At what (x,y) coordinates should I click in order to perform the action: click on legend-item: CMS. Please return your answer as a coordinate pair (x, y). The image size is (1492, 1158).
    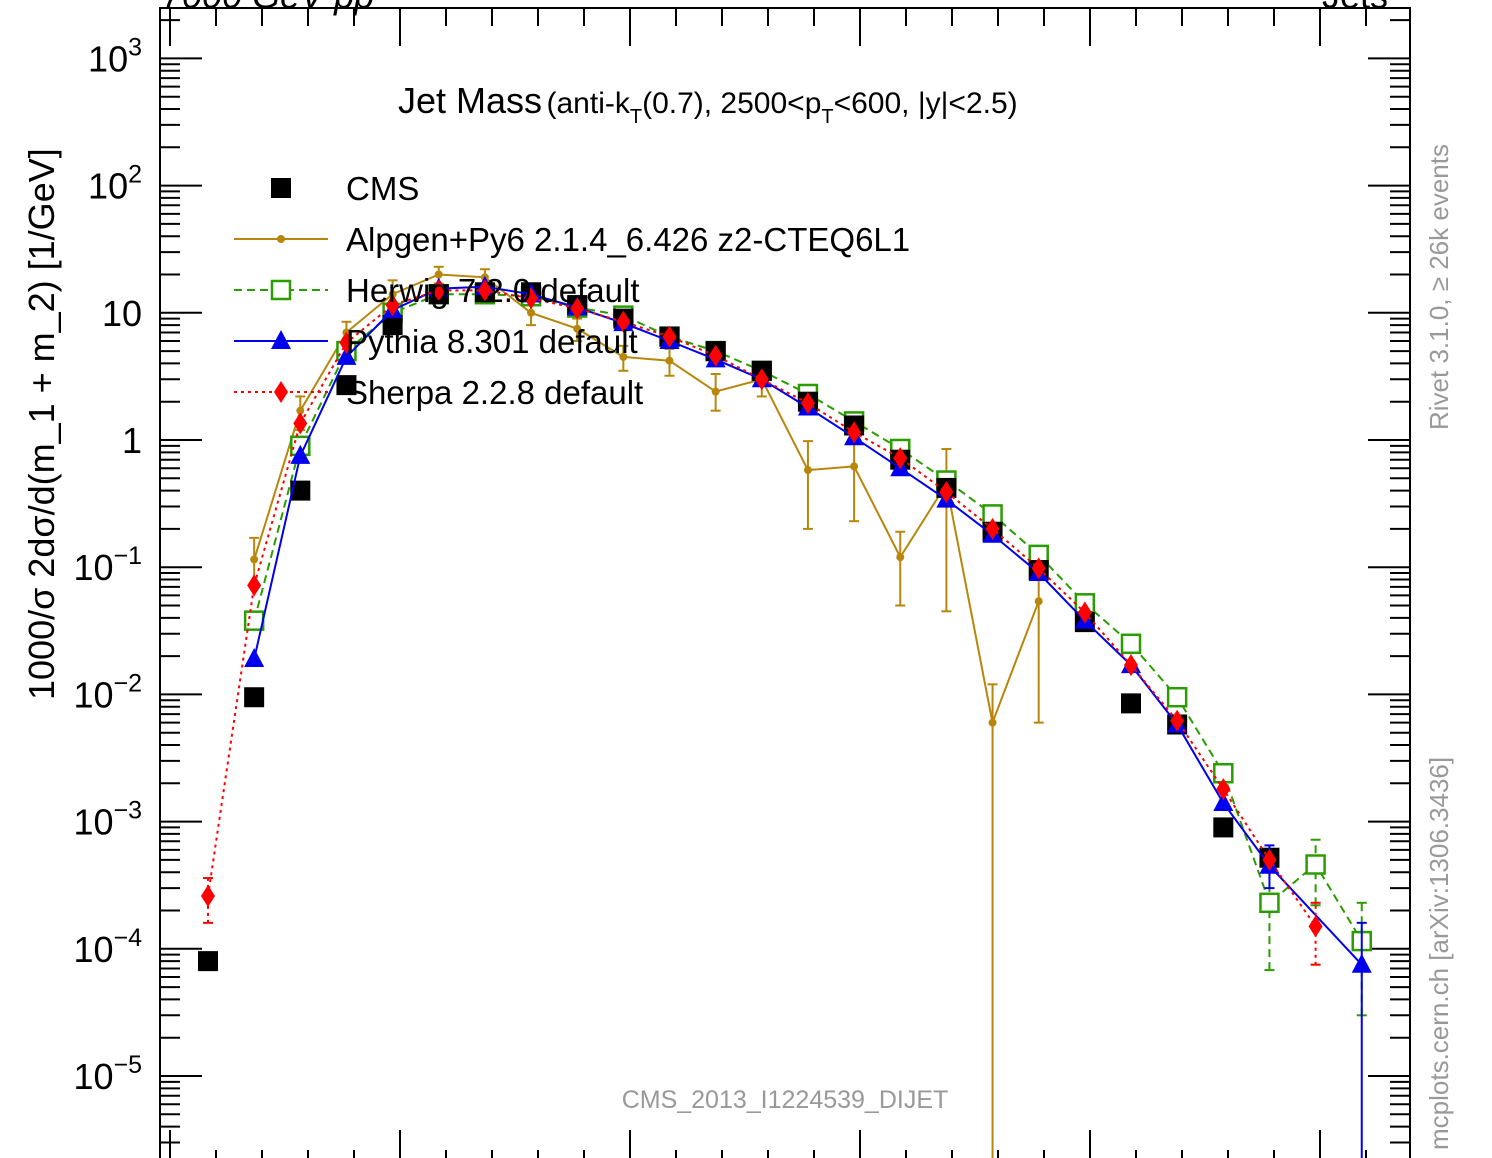
    Looking at the image, I should click on (345, 188).